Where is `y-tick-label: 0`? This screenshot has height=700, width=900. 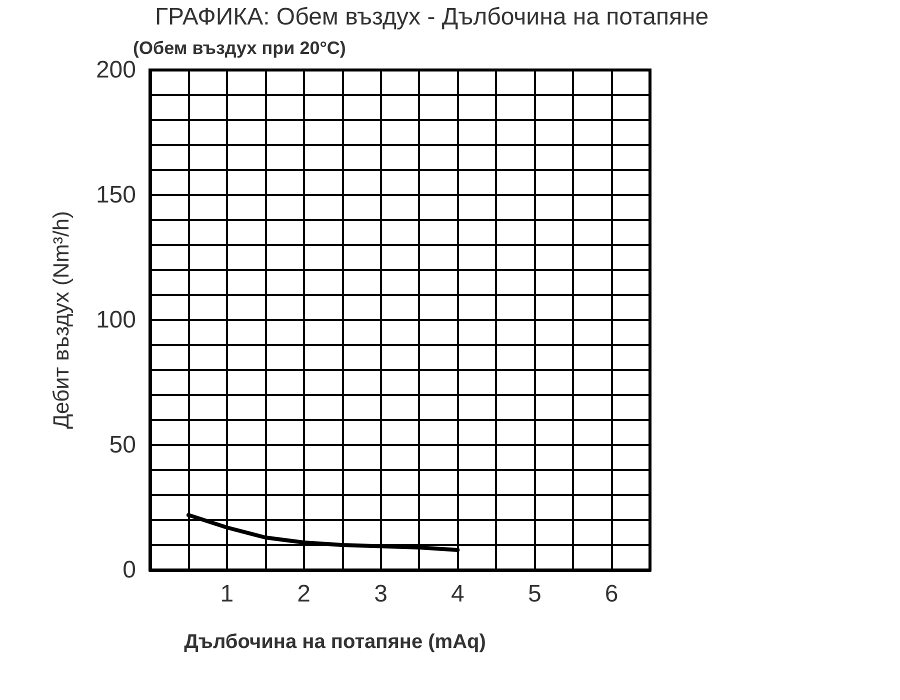
y-tick-label: 0 is located at coordinates (129, 570).